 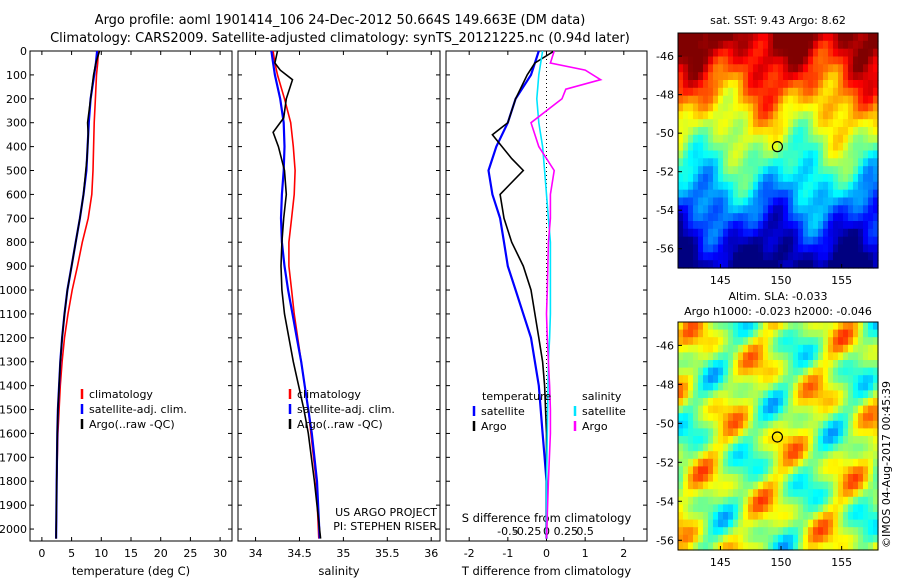 What do you see at coordinates (13, 362) in the screenshot?
I see `y-tick-label: 1300` at bounding box center [13, 362].